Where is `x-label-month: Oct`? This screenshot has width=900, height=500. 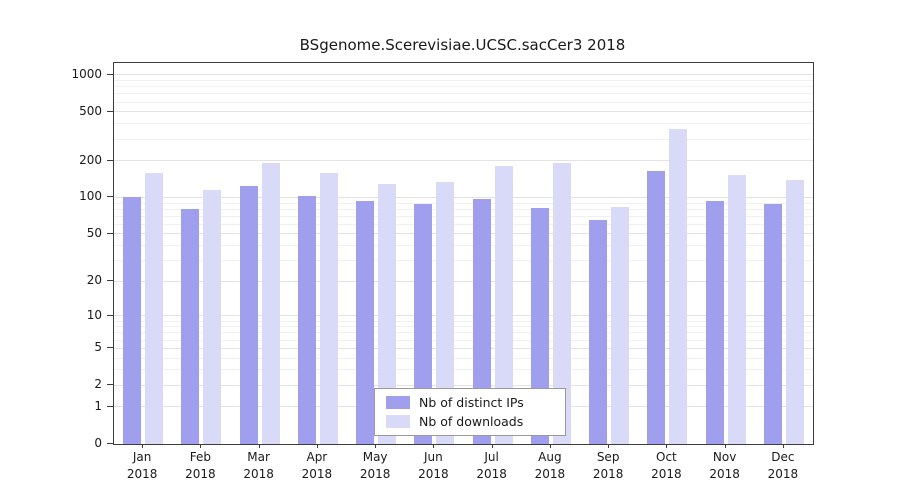
x-label-month: Oct is located at coordinates (666, 457).